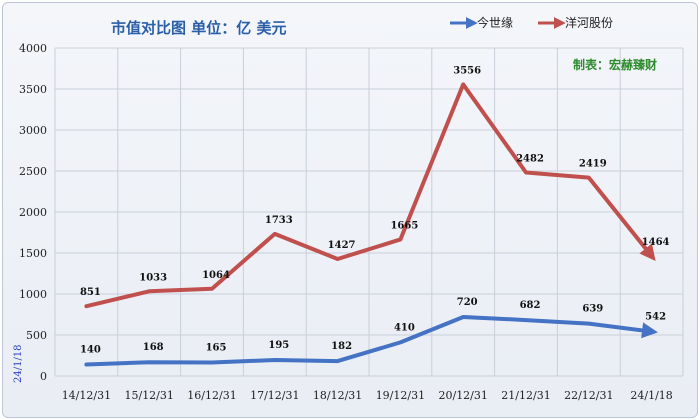  What do you see at coordinates (467, 302) in the screenshot?
I see `data-label-series-1: 720` at bounding box center [467, 302].